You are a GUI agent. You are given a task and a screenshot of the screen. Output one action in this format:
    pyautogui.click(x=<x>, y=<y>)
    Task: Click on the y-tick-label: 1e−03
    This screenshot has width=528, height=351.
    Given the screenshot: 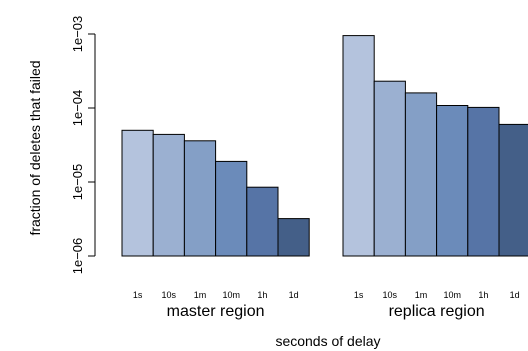 What is the action you would take?
    pyautogui.click(x=77, y=34)
    